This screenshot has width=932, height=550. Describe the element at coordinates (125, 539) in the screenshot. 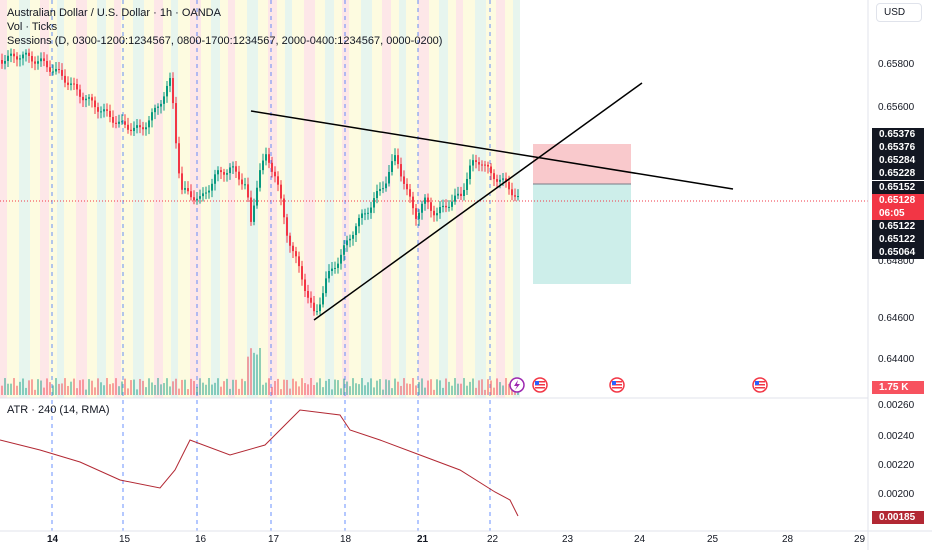

I see `time-label: 15` at that location.